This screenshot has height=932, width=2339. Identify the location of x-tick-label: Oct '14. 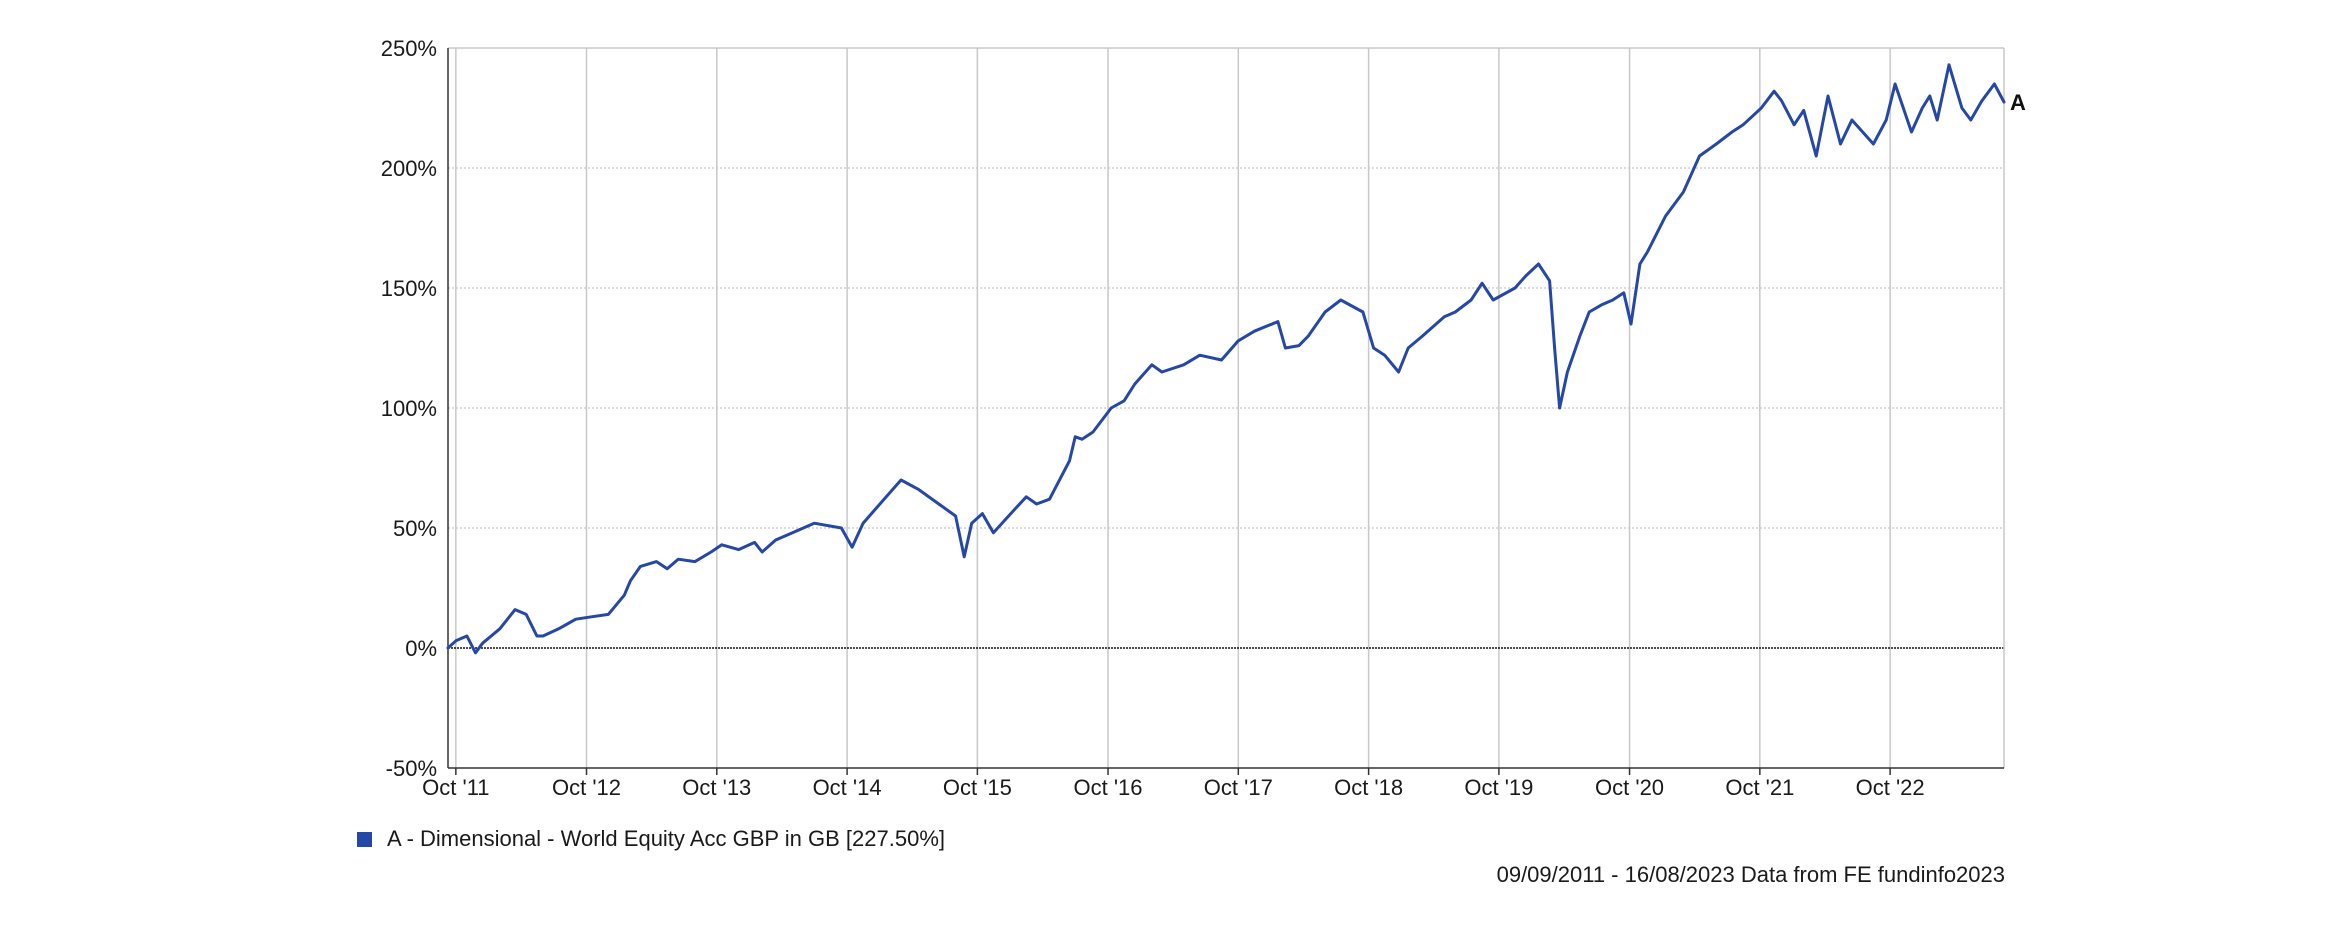
(847, 787).